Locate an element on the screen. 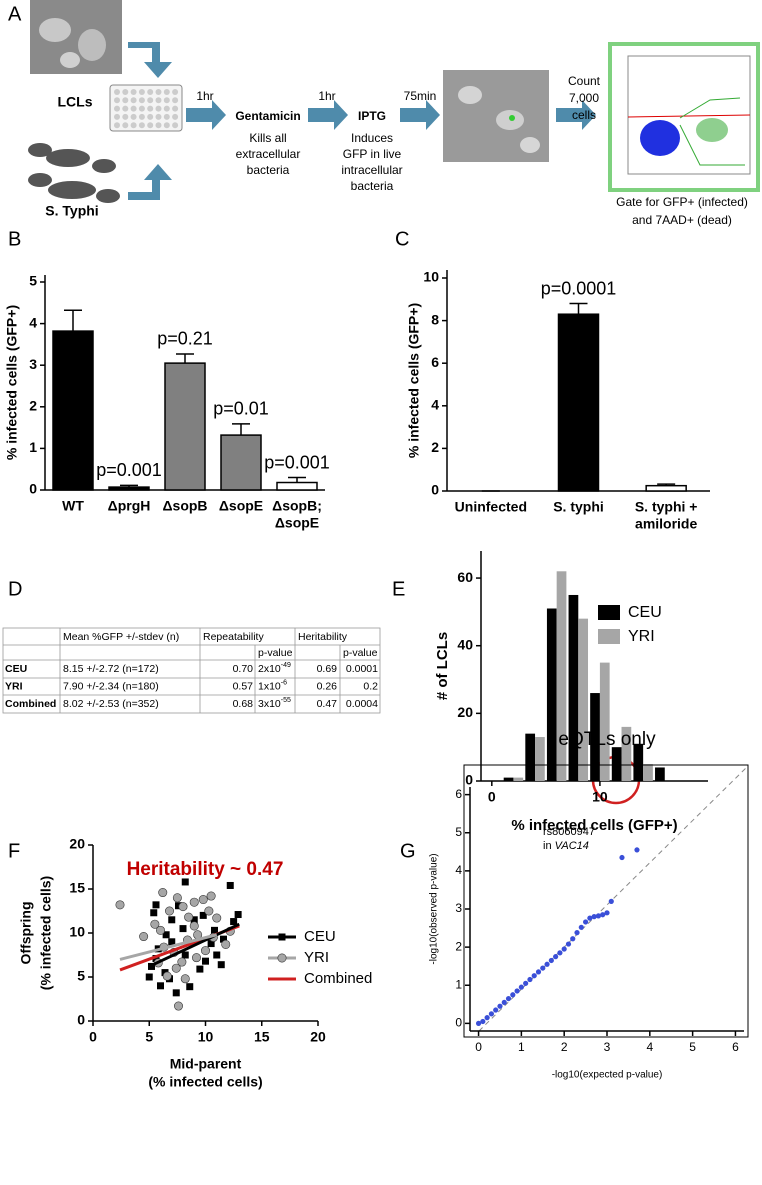 This screenshot has height=1185, width=762. label: Gentamicin is located at coordinates (267, 116).